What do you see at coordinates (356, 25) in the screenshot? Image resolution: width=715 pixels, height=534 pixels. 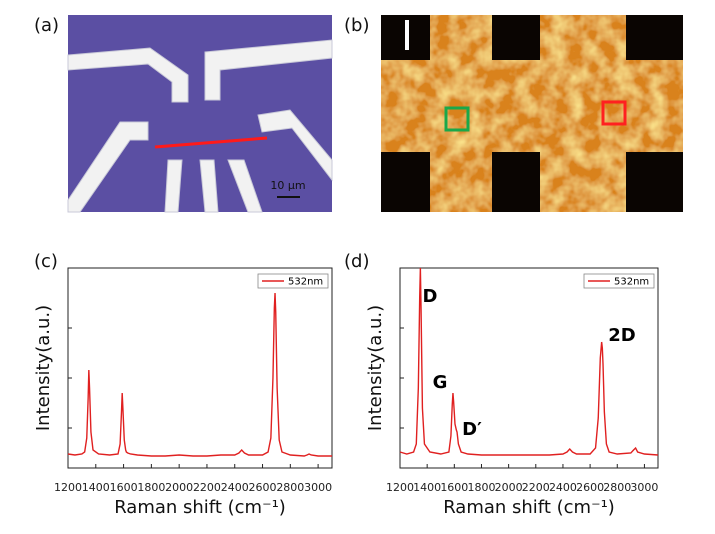 I see `panel-label: (b)` at bounding box center [356, 25].